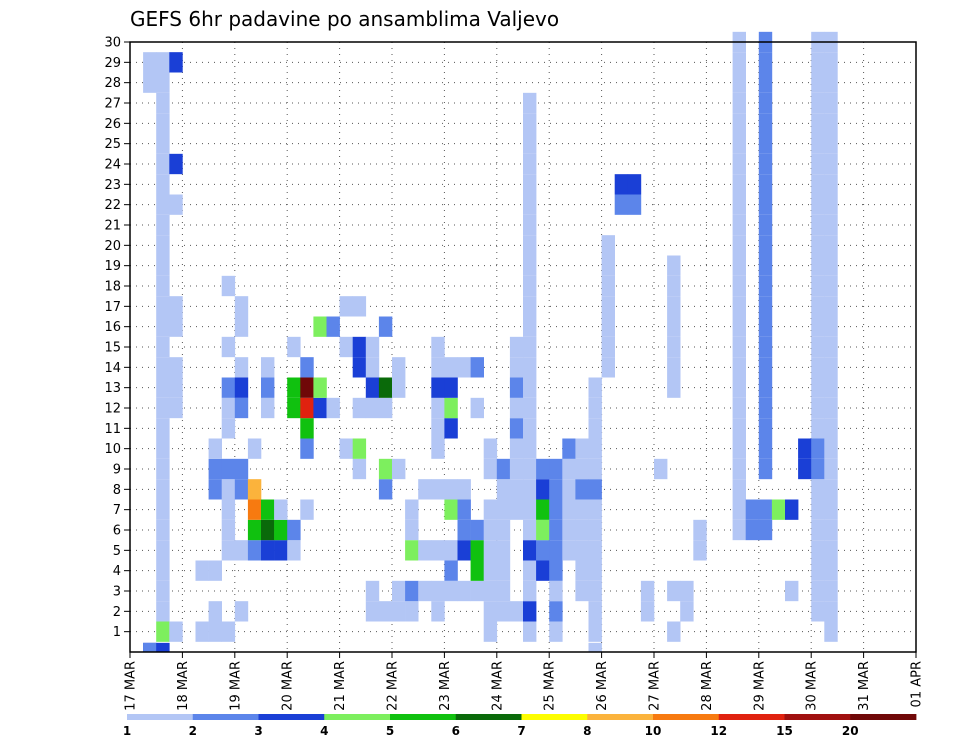 The width and height of the screenshot is (960, 746). What do you see at coordinates (602, 686) in the screenshot?
I see `x-tick-label: 26 MAR` at bounding box center [602, 686].